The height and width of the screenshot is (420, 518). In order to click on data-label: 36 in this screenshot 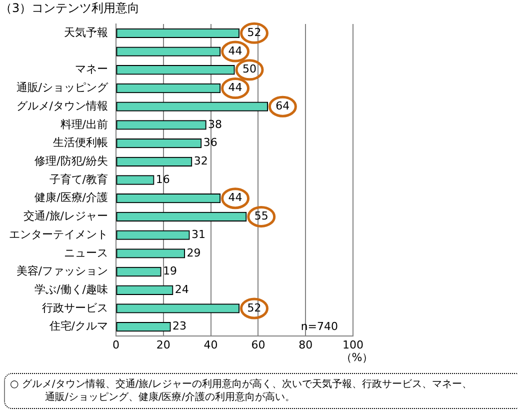, I will do `click(210, 143)`.